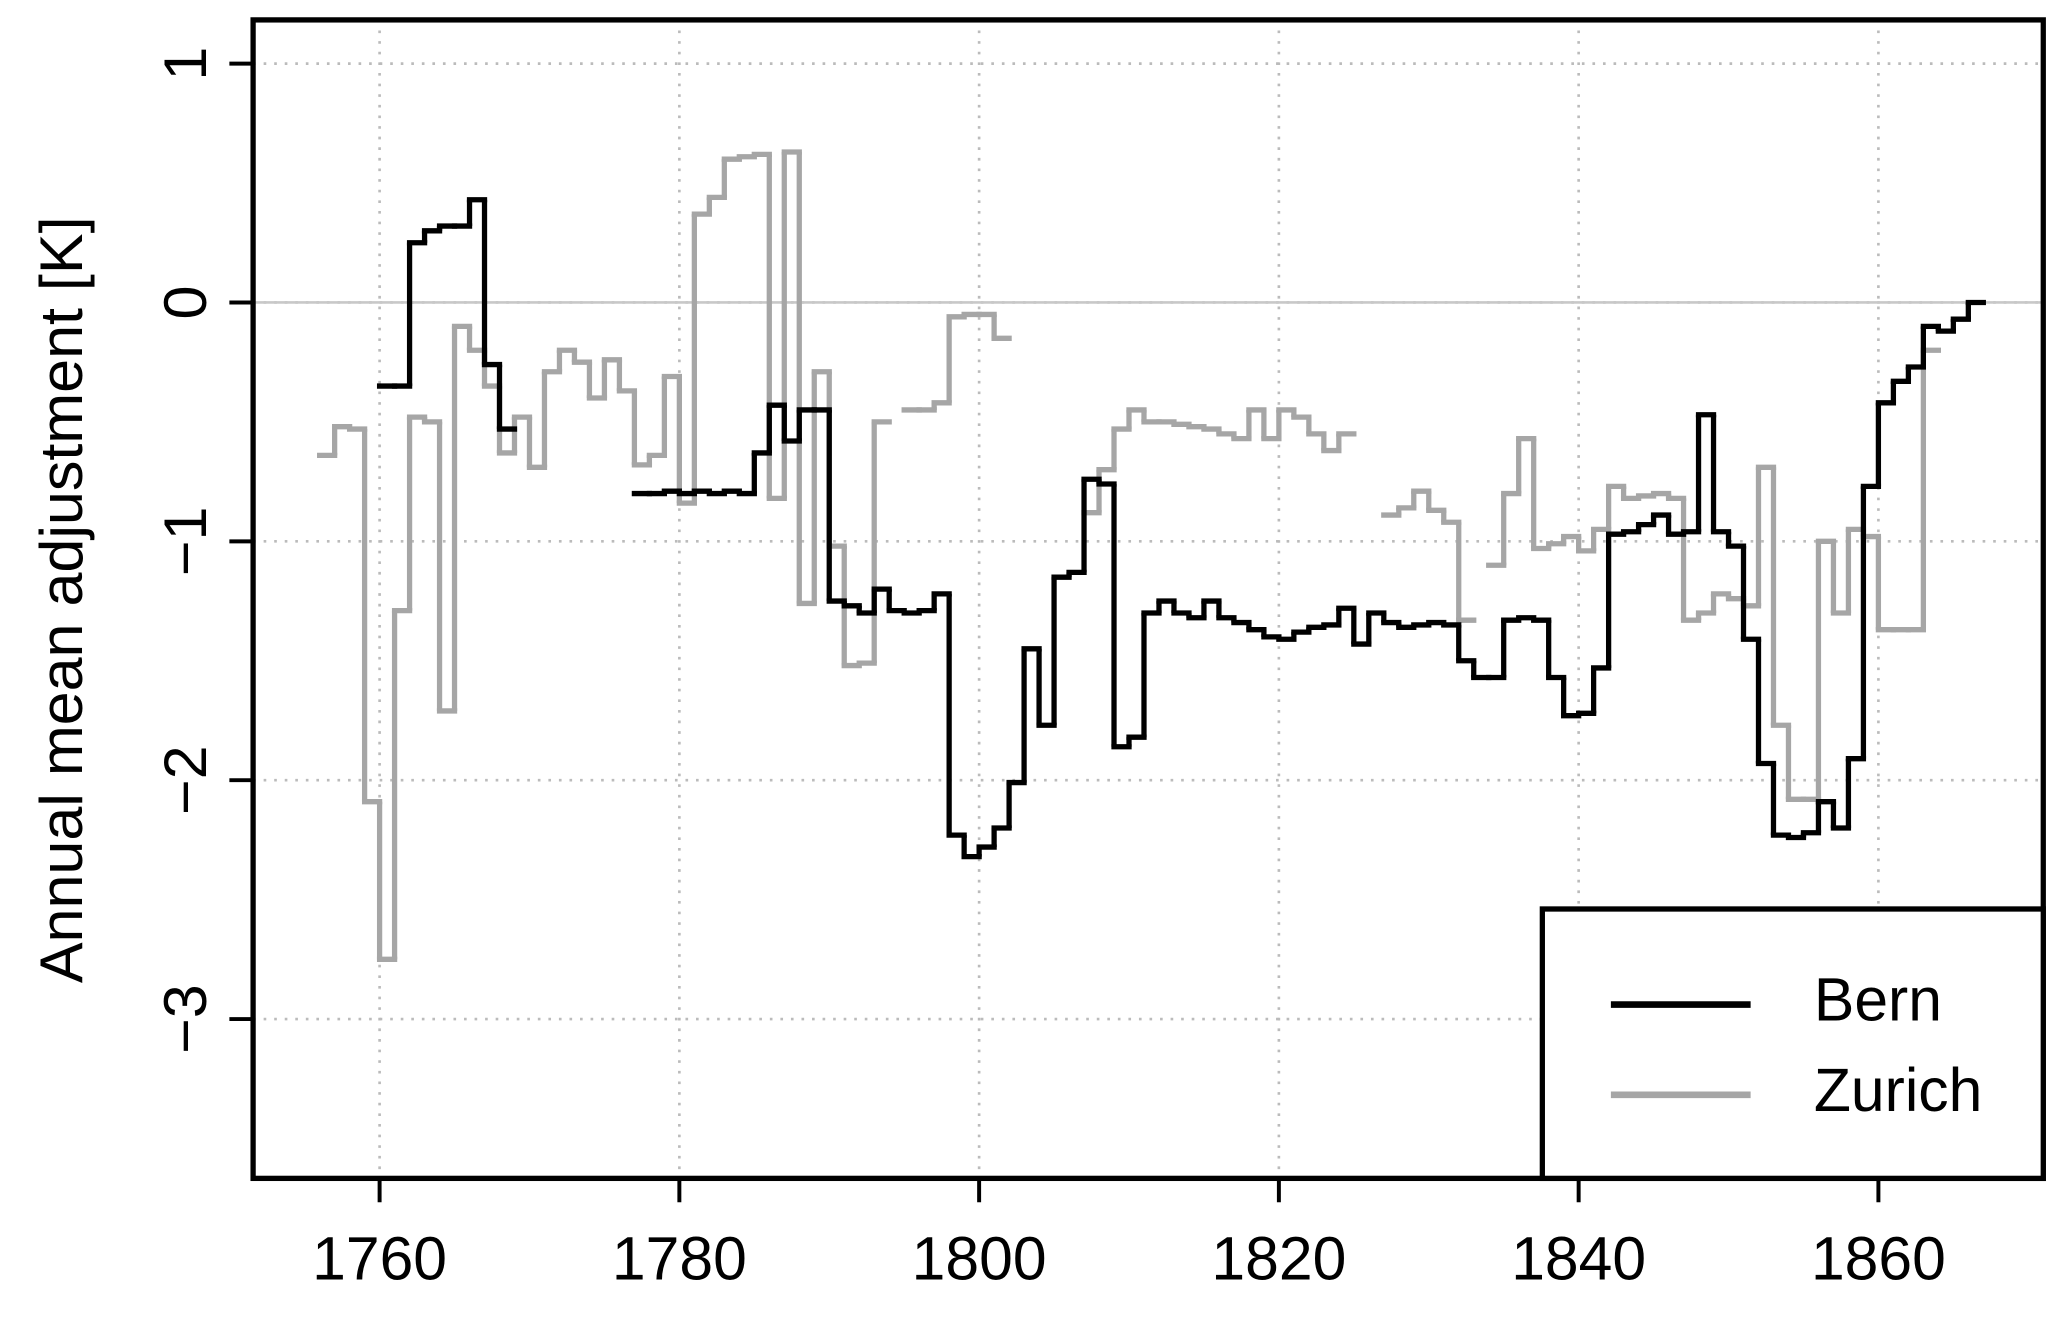 The height and width of the screenshot is (1327, 2067). What do you see at coordinates (1278, 1258) in the screenshot?
I see `x-tick-label: 1820` at bounding box center [1278, 1258].